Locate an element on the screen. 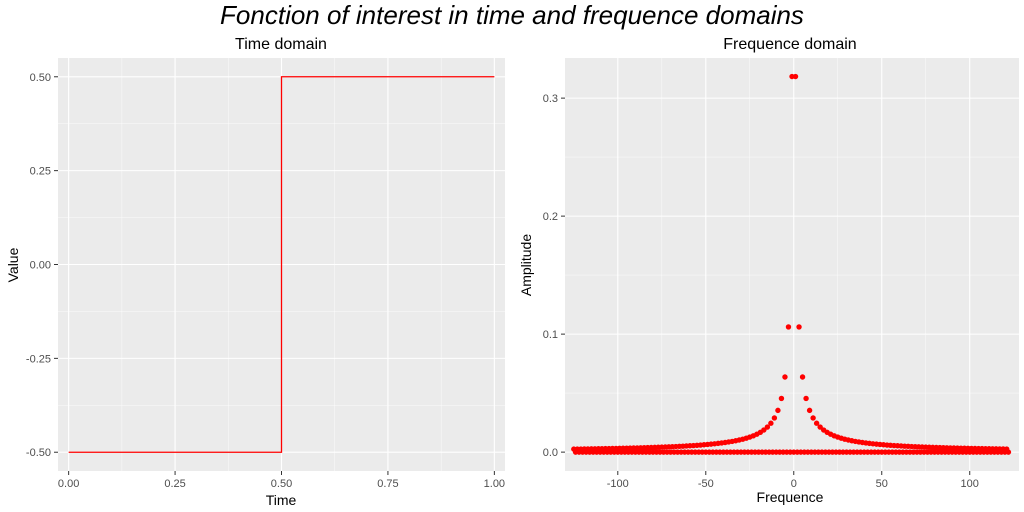  time-domain-y-tick-label: -0.25 is located at coordinates (38, 359).